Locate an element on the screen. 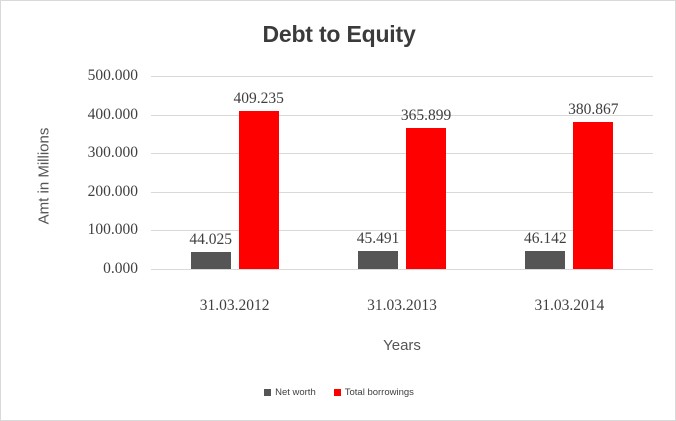  x-axis-category-labels: 31.03.2012 31.03.2013 31.03.2014 is located at coordinates (402, 307).